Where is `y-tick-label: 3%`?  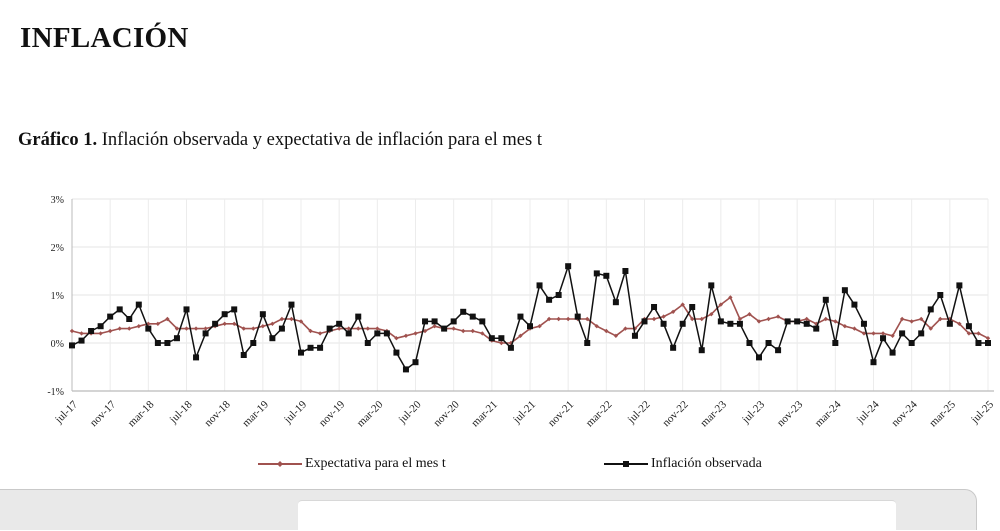
y-tick-label: 3% is located at coordinates (57, 200).